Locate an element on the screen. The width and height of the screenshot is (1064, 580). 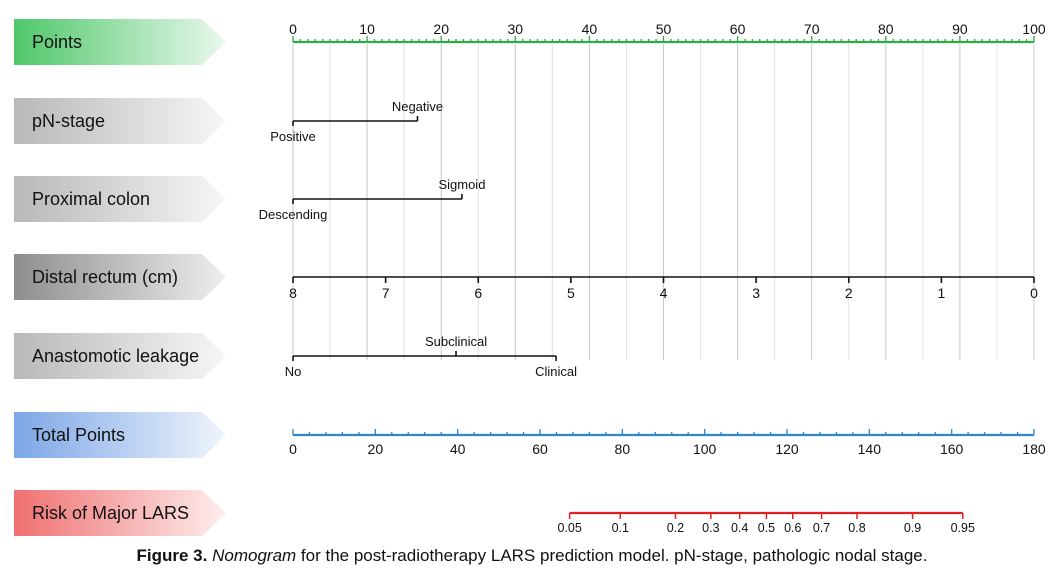
row-label-risk-of-major-lars: Risk of Major LARS is located at coordinates (110, 513).